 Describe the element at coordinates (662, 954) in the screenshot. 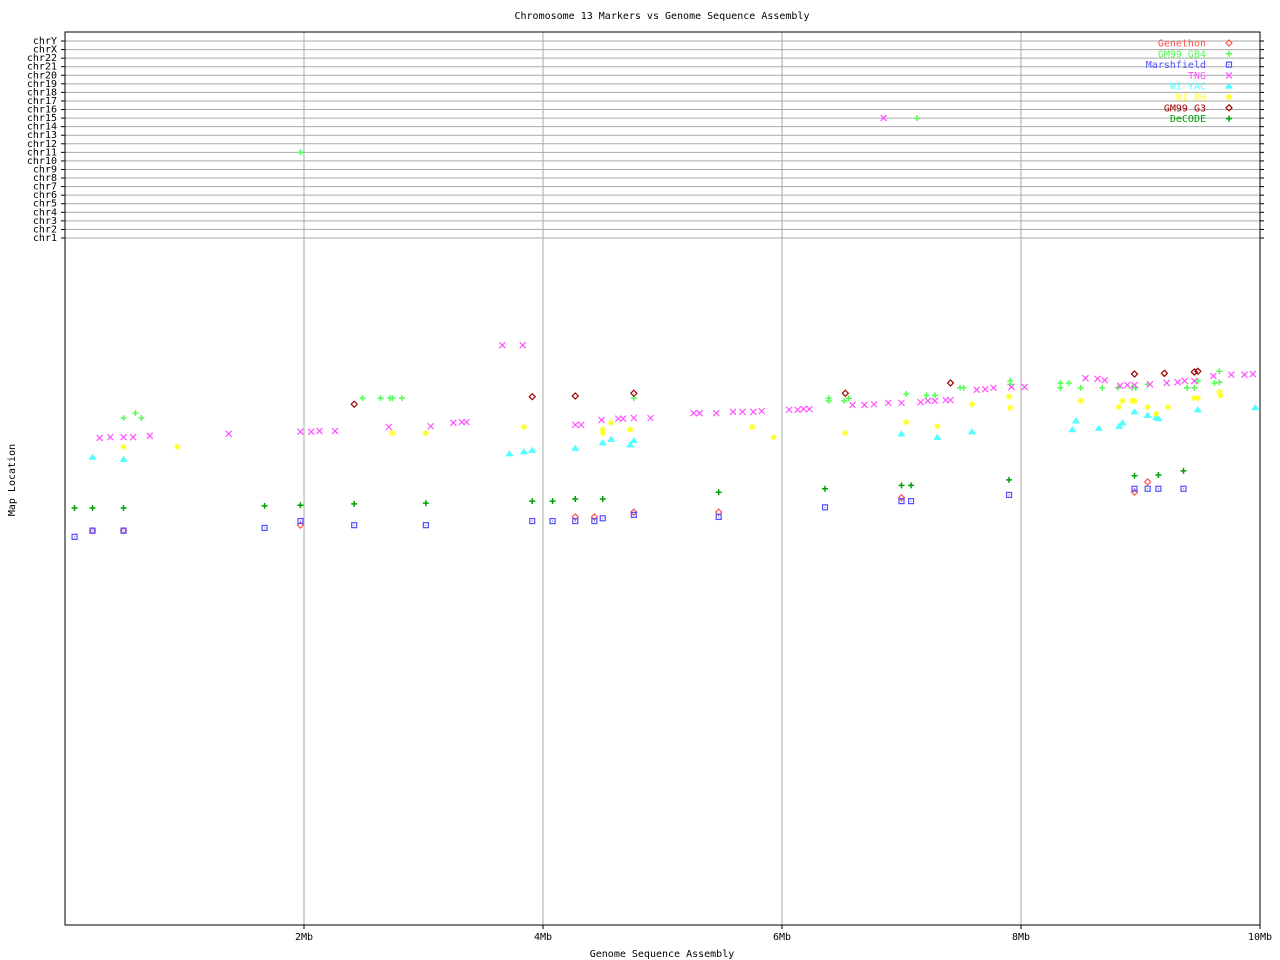

I see `x-axis-label: Genome Sequence Assembly` at that location.